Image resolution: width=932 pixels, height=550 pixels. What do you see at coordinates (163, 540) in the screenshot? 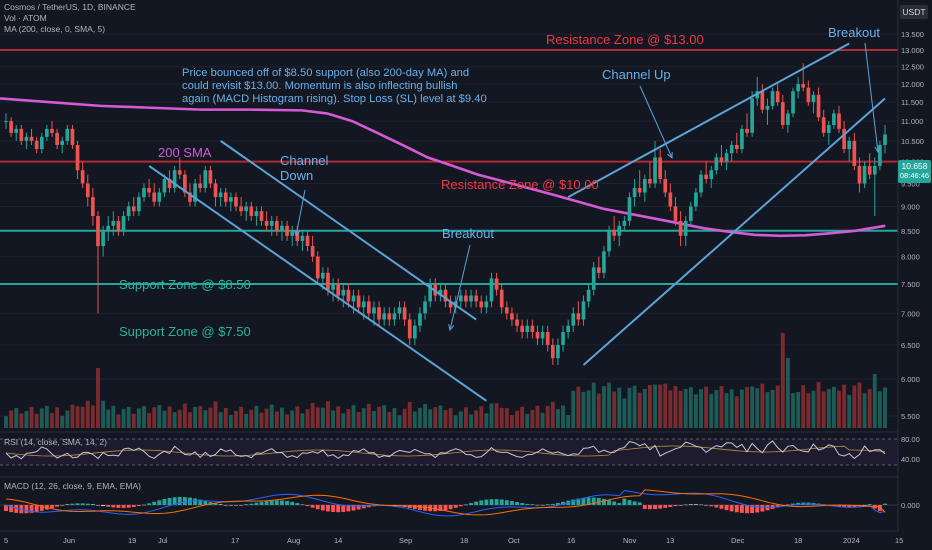
I see `time-tick-label: Jul` at bounding box center [163, 540].